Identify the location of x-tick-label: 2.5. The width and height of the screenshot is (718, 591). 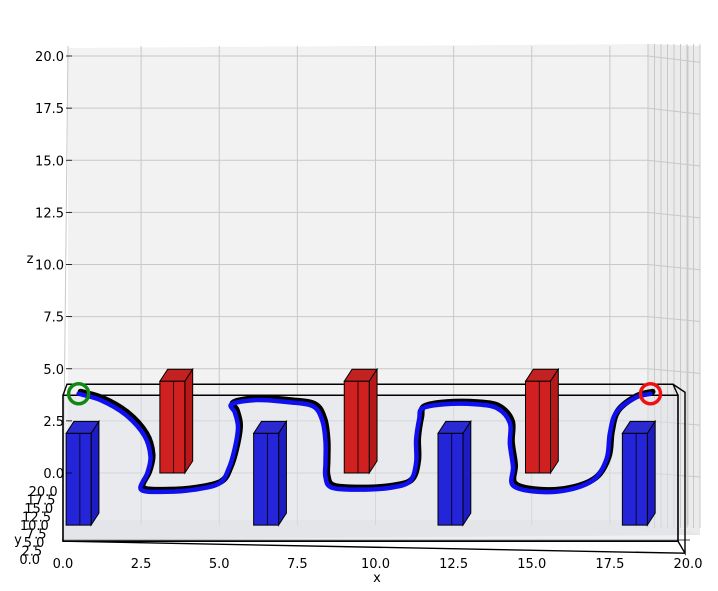
(141, 564).